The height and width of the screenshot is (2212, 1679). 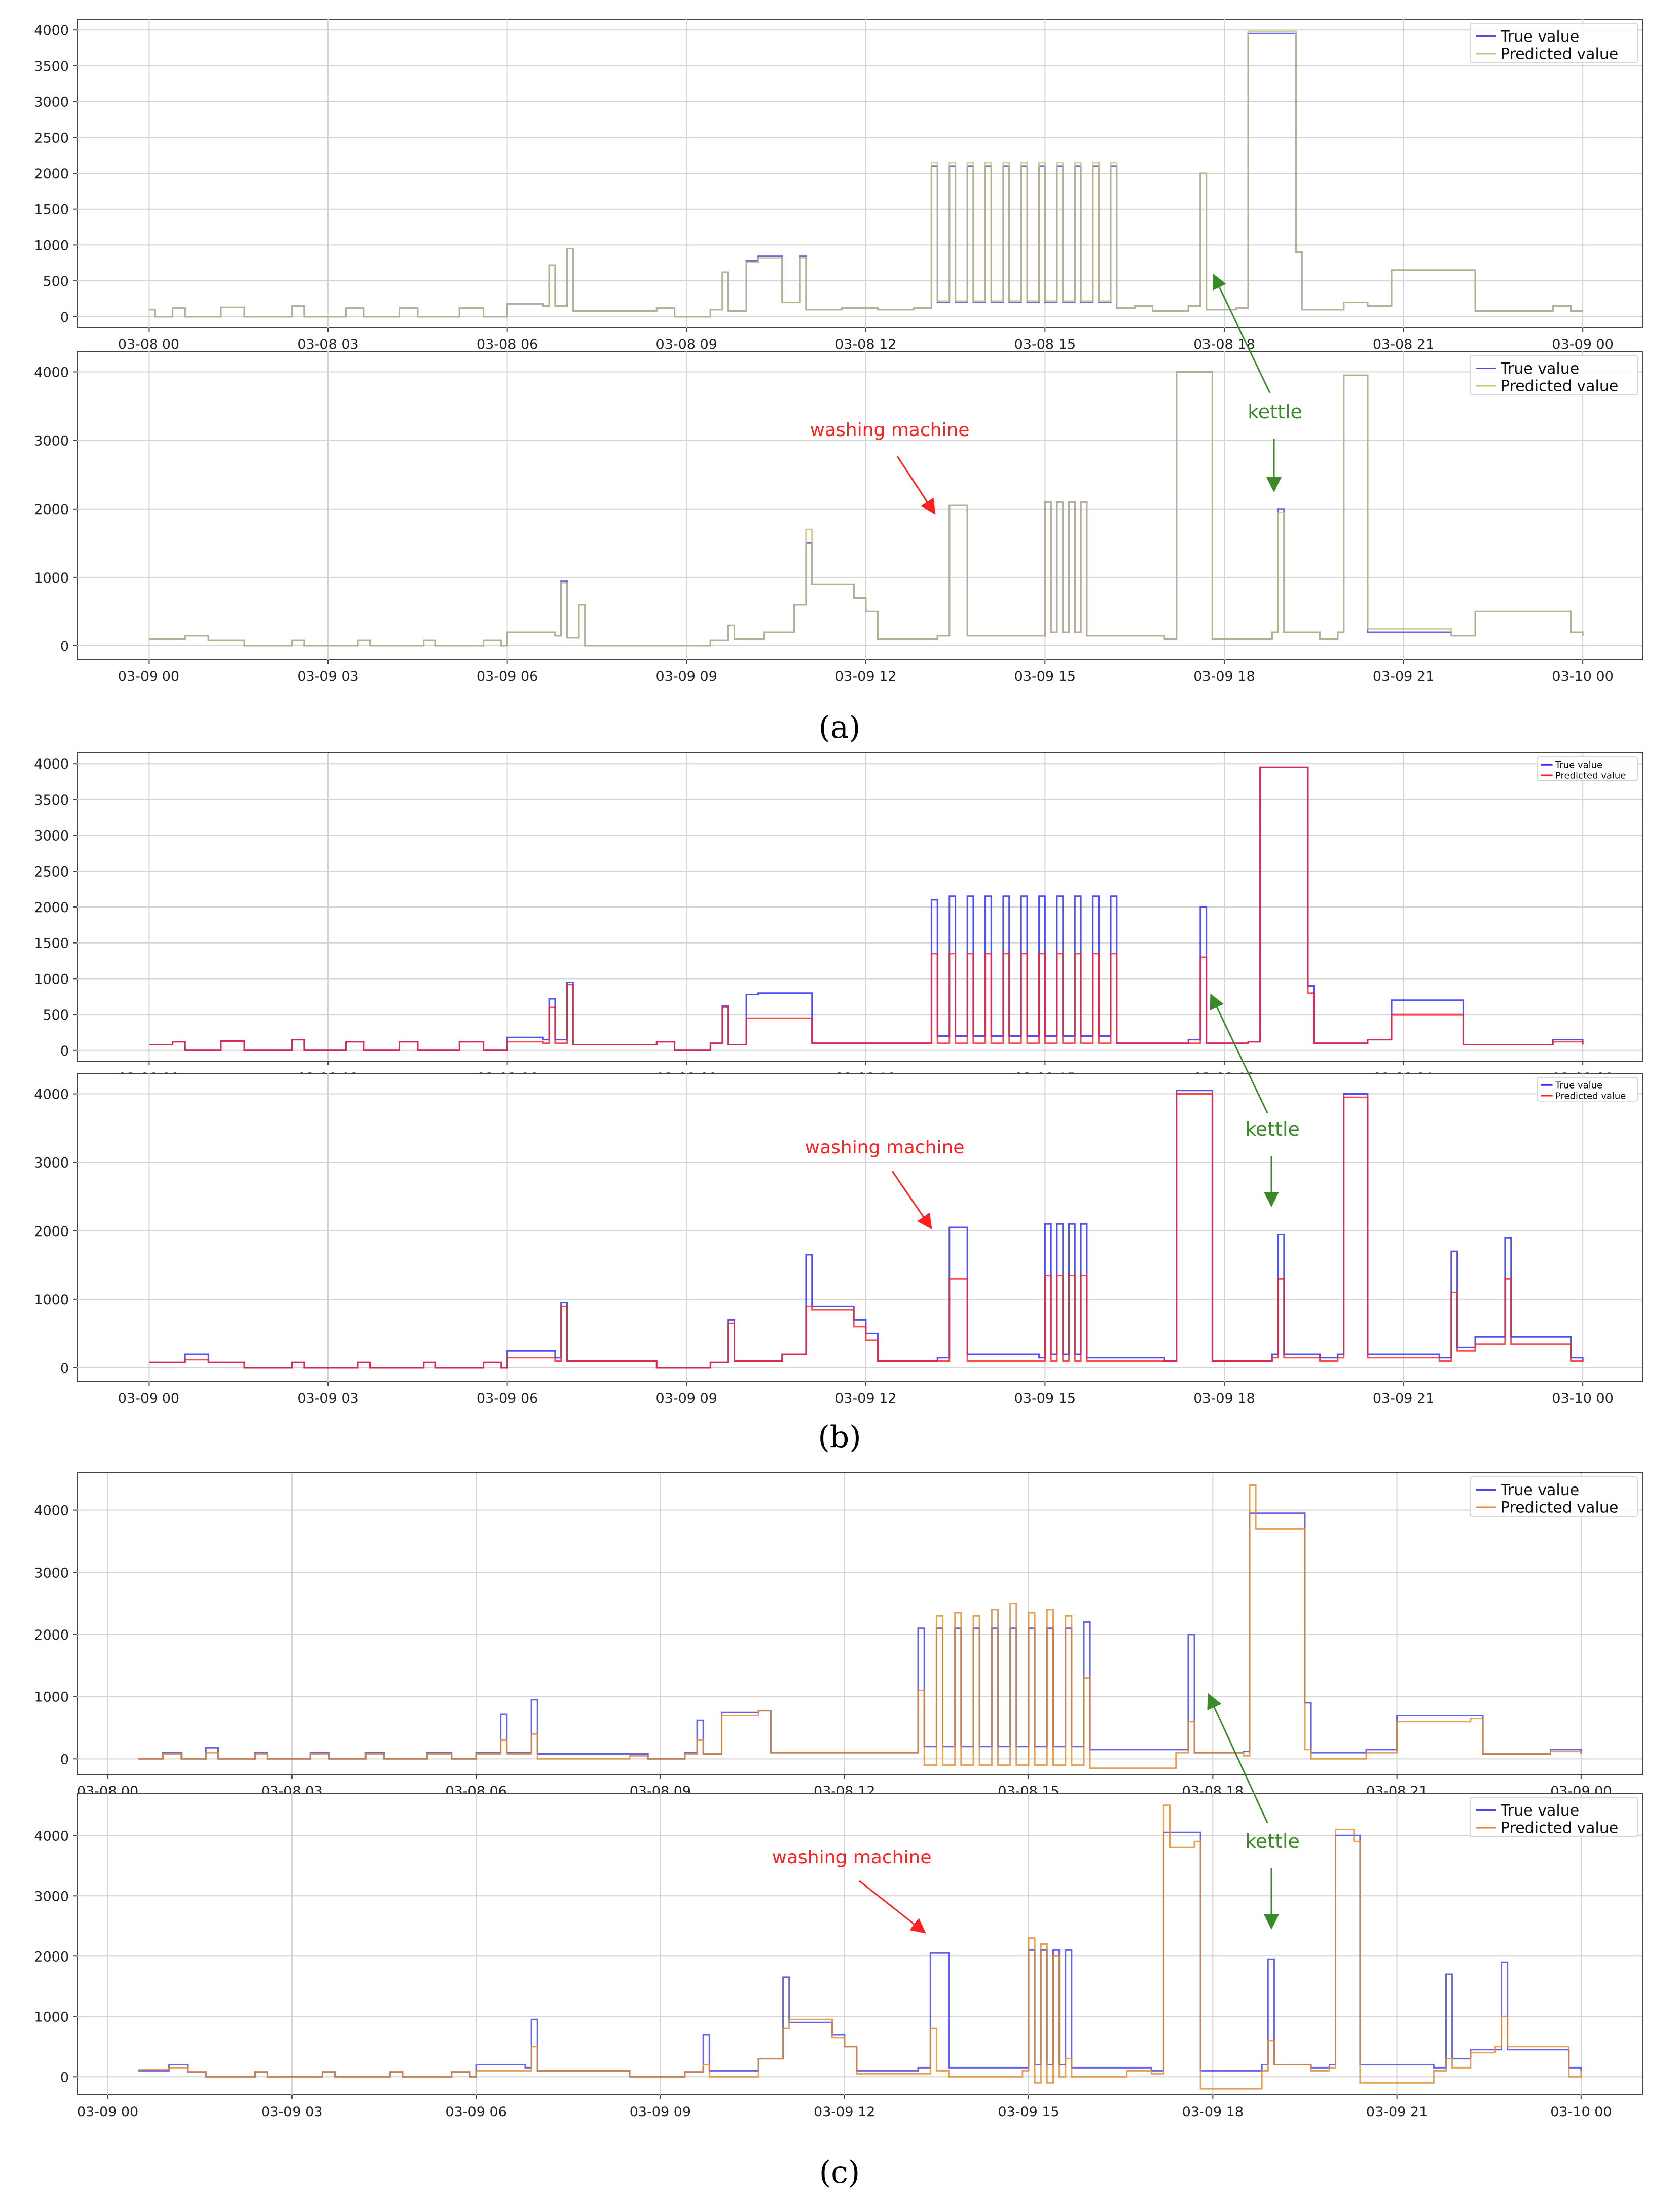 I want to click on y-tick-label: 500, so click(x=56, y=281).